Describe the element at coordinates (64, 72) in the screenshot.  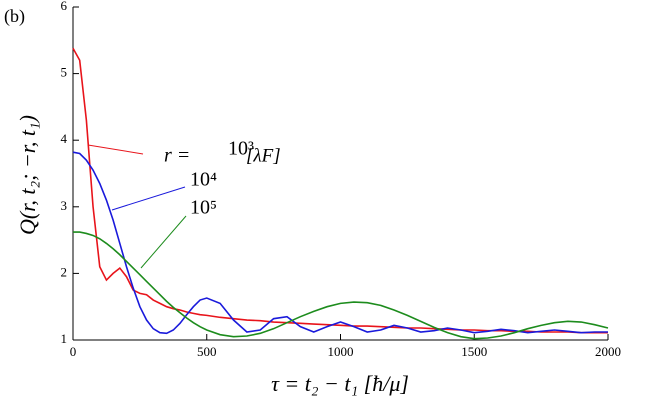
I see `y-tick-label: 5` at that location.